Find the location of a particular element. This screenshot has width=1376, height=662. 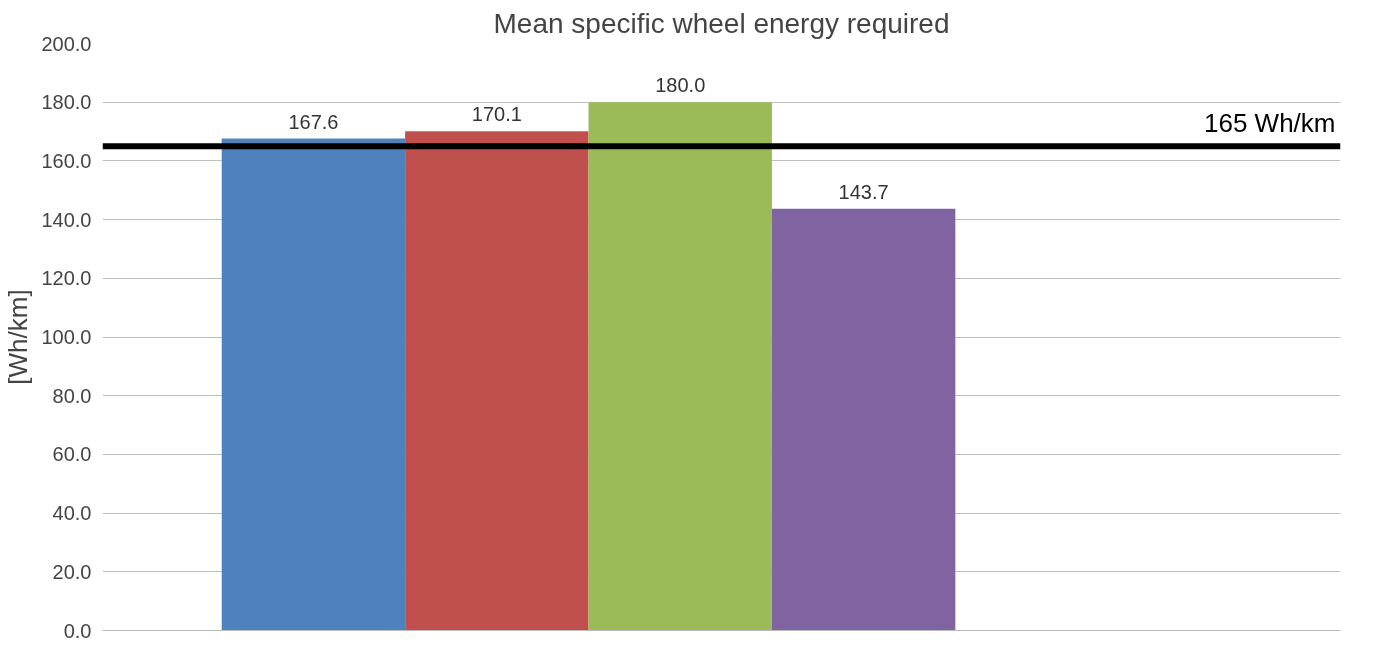

data-label: 143.7 is located at coordinates (863, 191).